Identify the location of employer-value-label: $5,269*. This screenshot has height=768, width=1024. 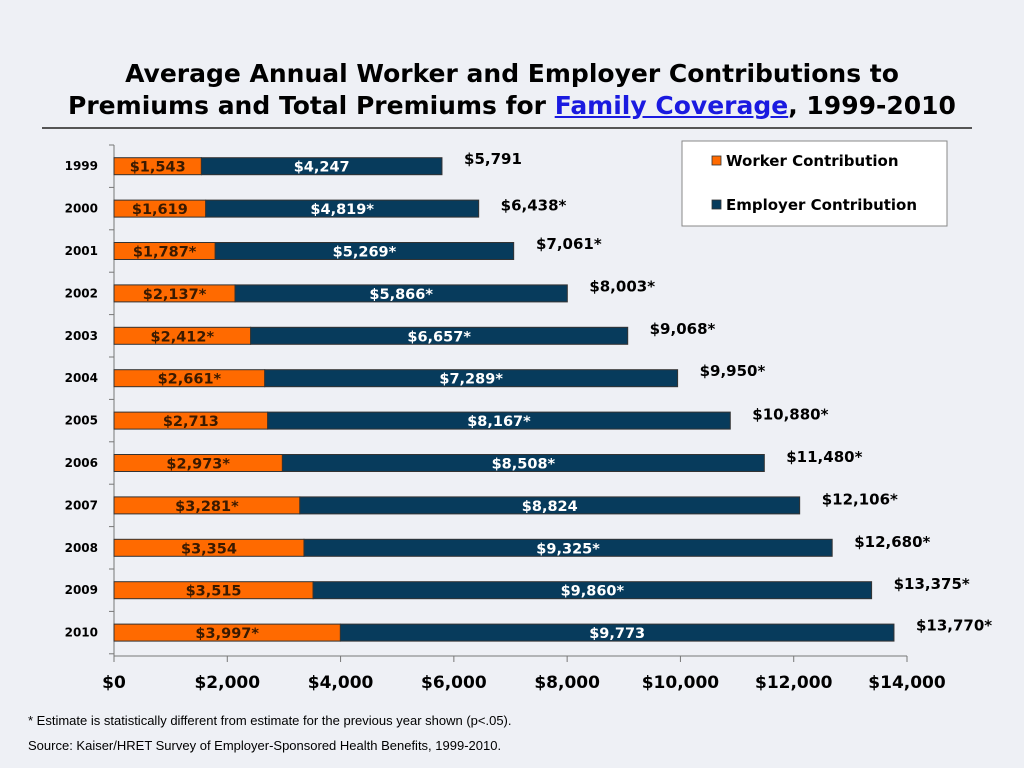
(365, 253).